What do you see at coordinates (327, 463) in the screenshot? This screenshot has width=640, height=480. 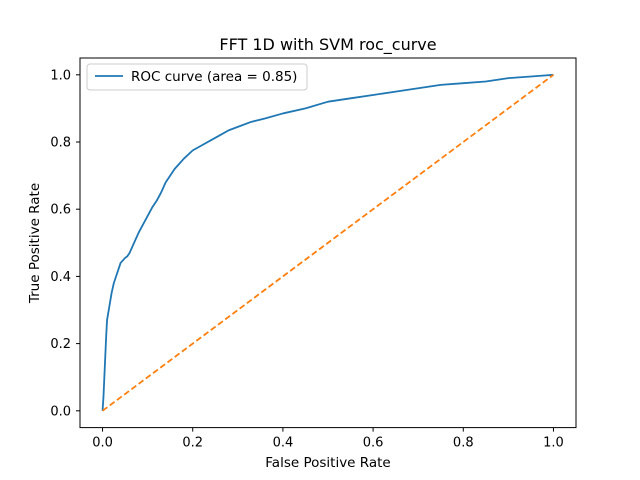 I see `x-axis-label: False Positive Rate` at bounding box center [327, 463].